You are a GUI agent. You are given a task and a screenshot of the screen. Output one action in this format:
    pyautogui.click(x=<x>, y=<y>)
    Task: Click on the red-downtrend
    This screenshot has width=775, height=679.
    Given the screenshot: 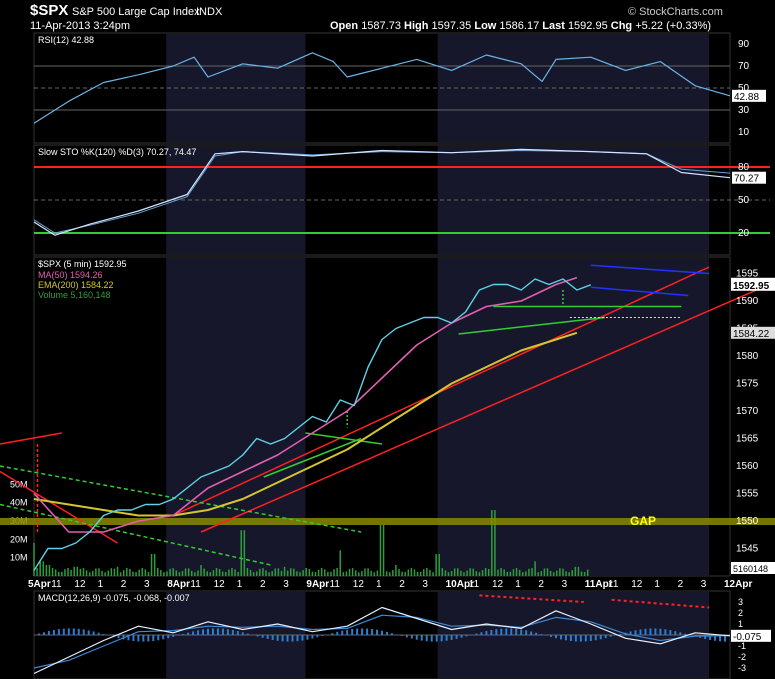 What is the action you would take?
    pyautogui.click(x=59, y=507)
    